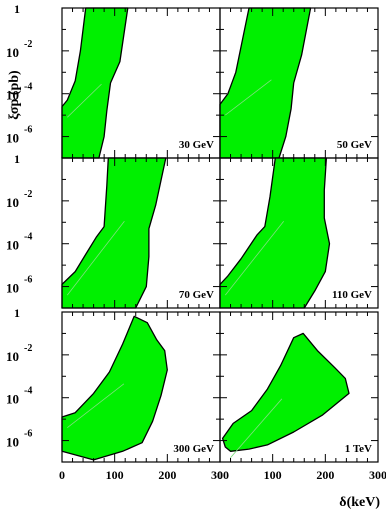 Image resolution: width=386 pixels, height=512 pixels. I want to click on mass-label: 30 GeV, so click(196, 145).